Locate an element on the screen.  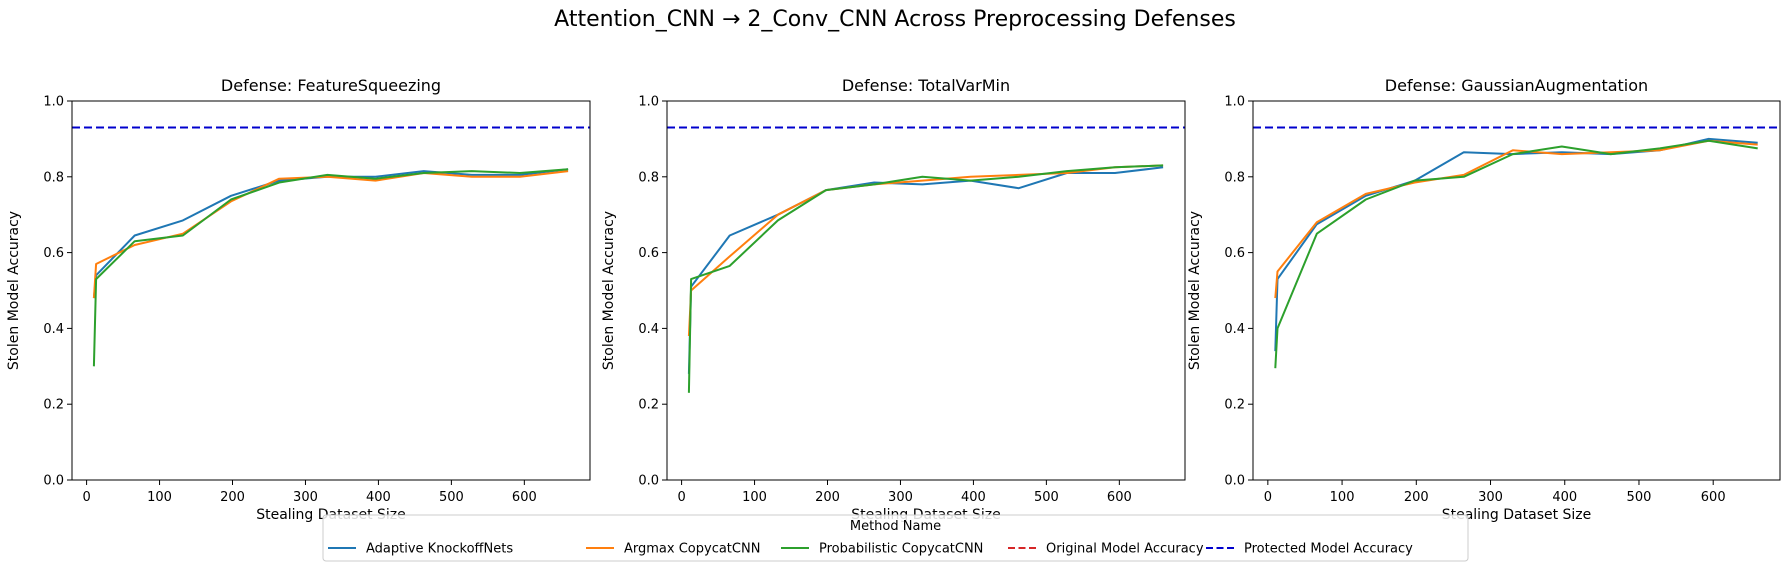
subplot-title: Defense: FeatureSqueezing is located at coordinates (331, 85).